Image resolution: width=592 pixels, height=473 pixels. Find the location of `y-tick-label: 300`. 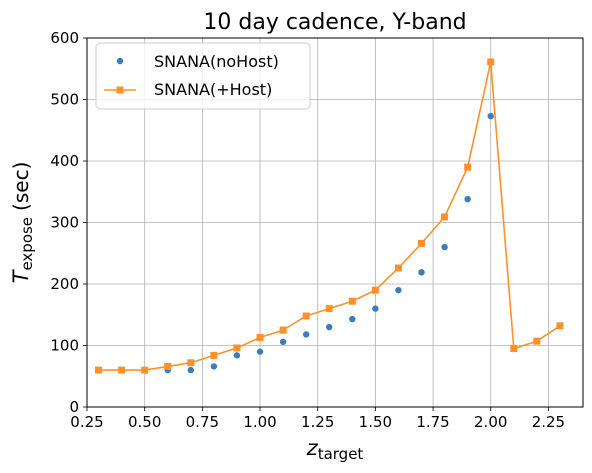

y-tick-label: 300 is located at coordinates (64, 223).